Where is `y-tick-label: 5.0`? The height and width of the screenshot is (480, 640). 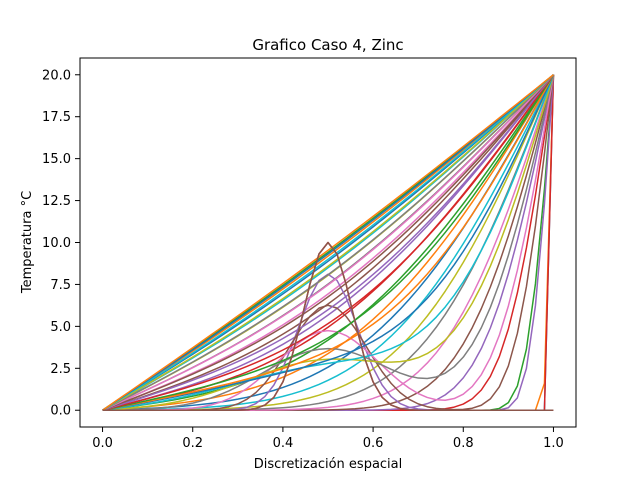 y-tick-label: 5.0 is located at coordinates (60, 327).